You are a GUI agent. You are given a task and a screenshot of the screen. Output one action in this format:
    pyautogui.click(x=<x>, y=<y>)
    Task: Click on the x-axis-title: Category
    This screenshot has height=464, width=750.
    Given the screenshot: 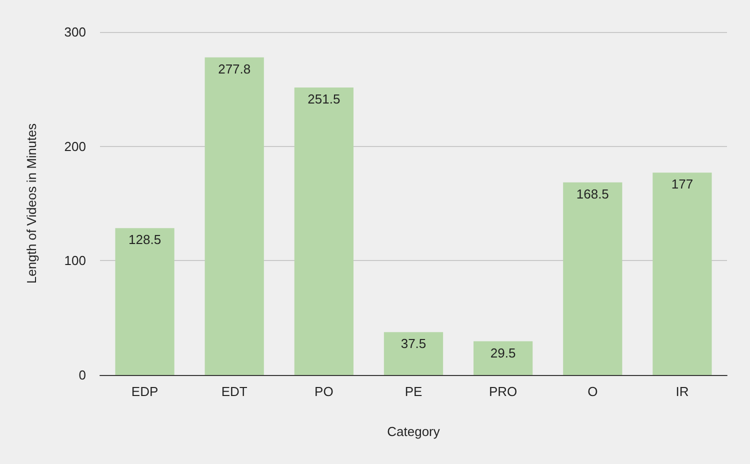 What is the action you would take?
    pyautogui.click(x=413, y=431)
    